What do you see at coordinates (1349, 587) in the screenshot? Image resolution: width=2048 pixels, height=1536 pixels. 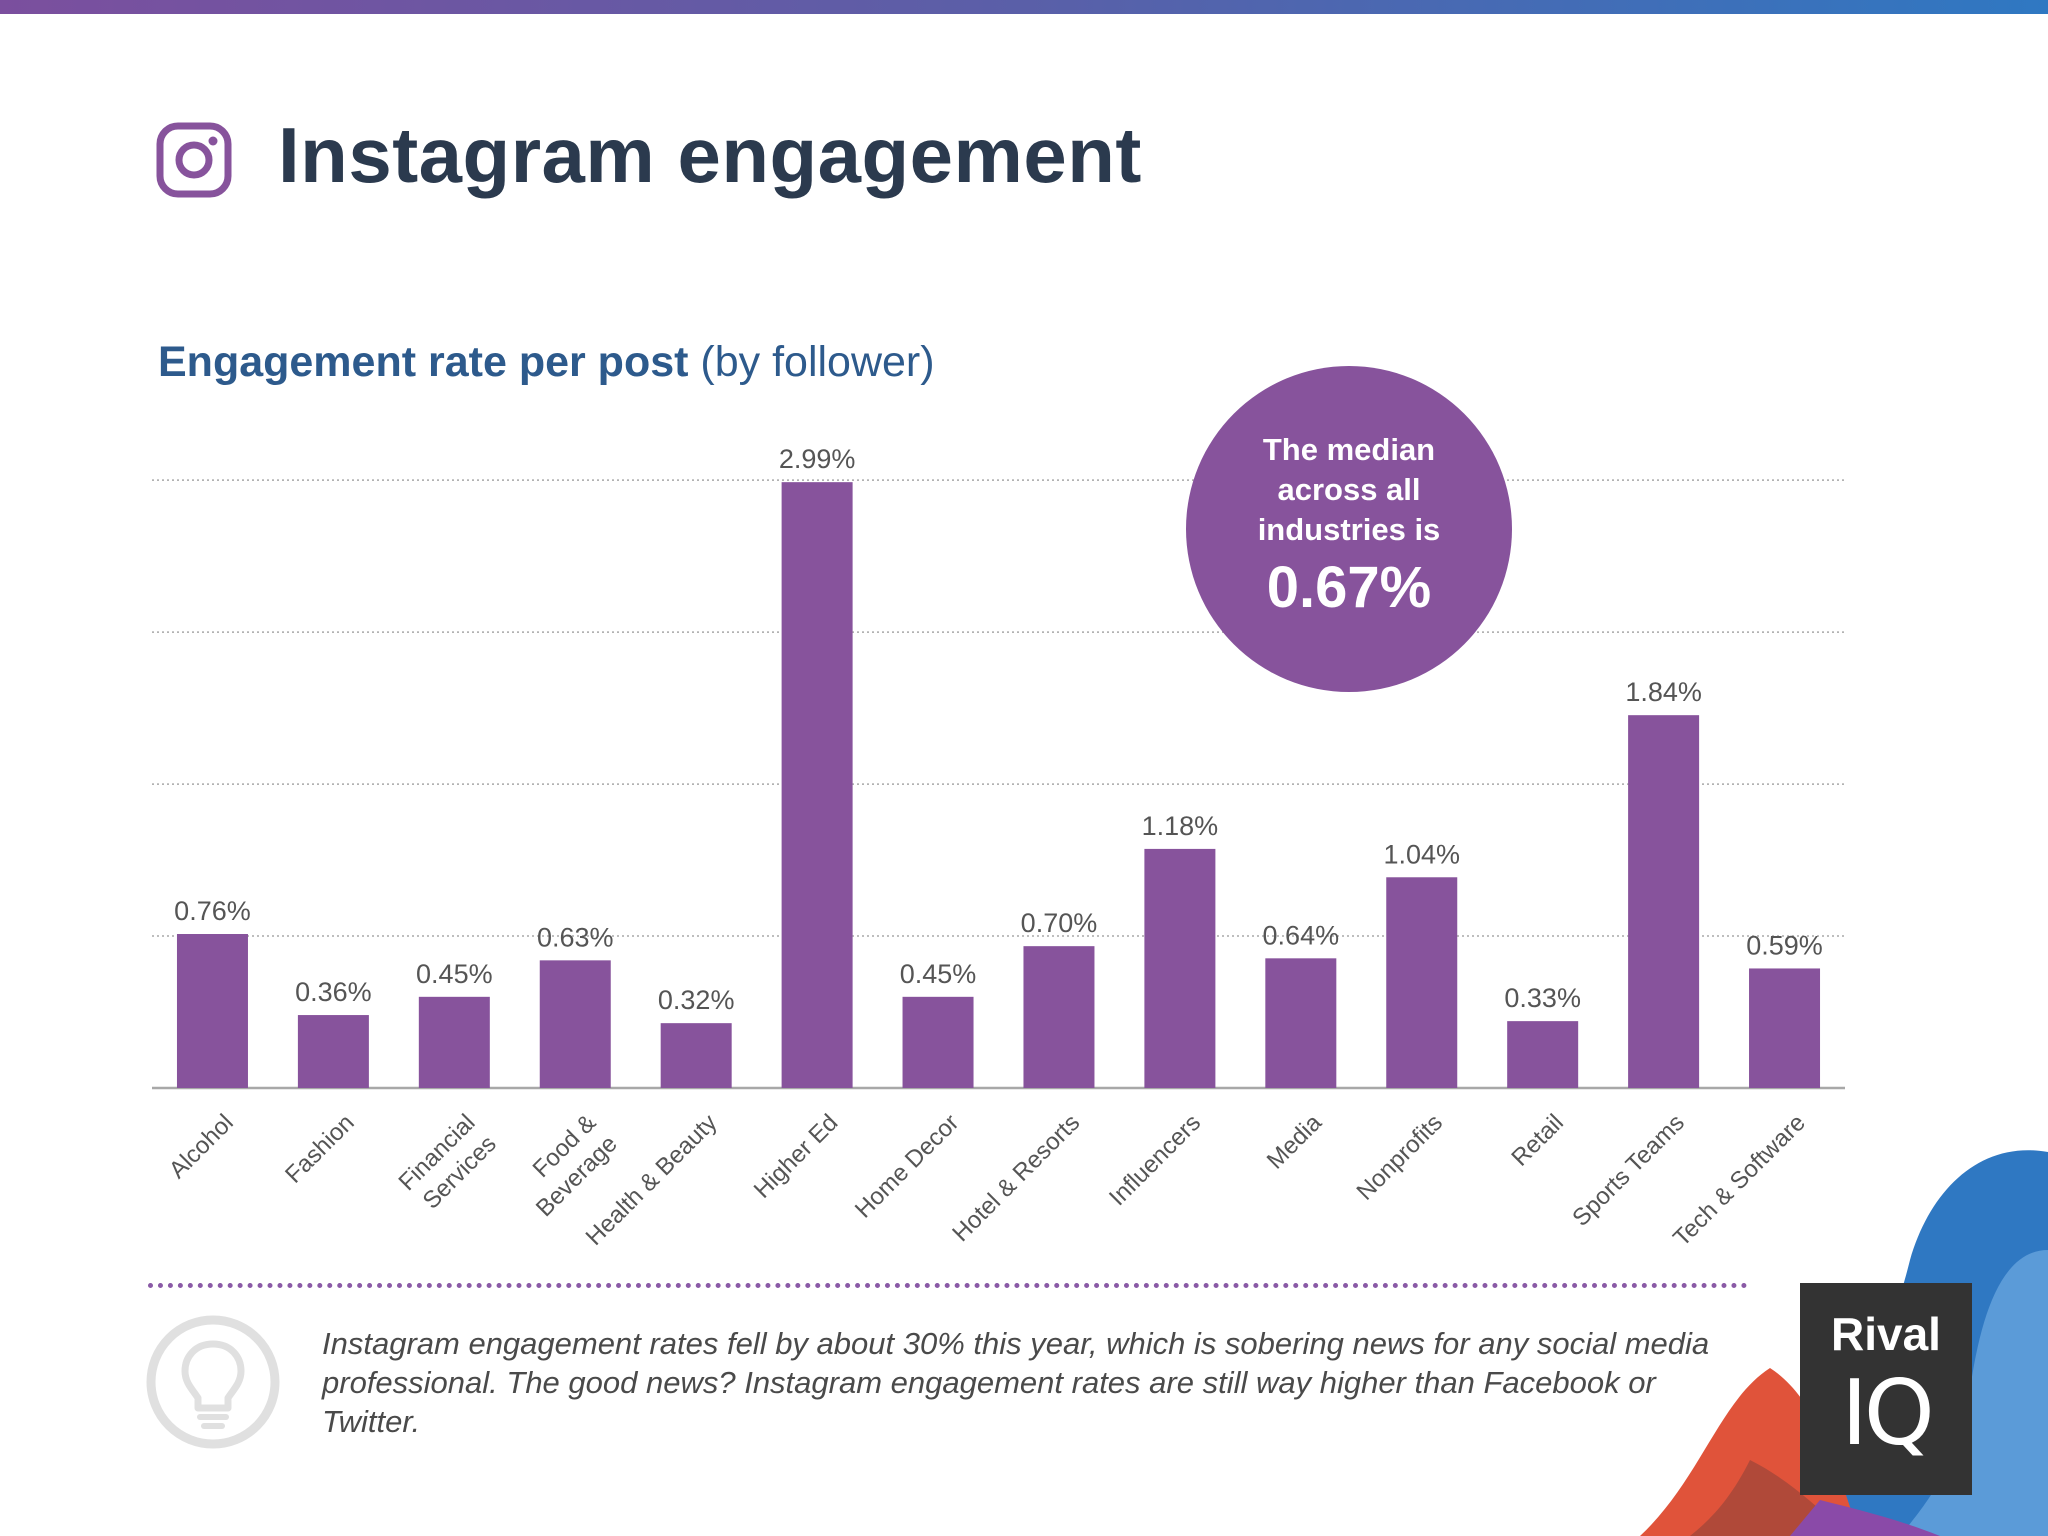 I see `median-value: 0.67%` at bounding box center [1349, 587].